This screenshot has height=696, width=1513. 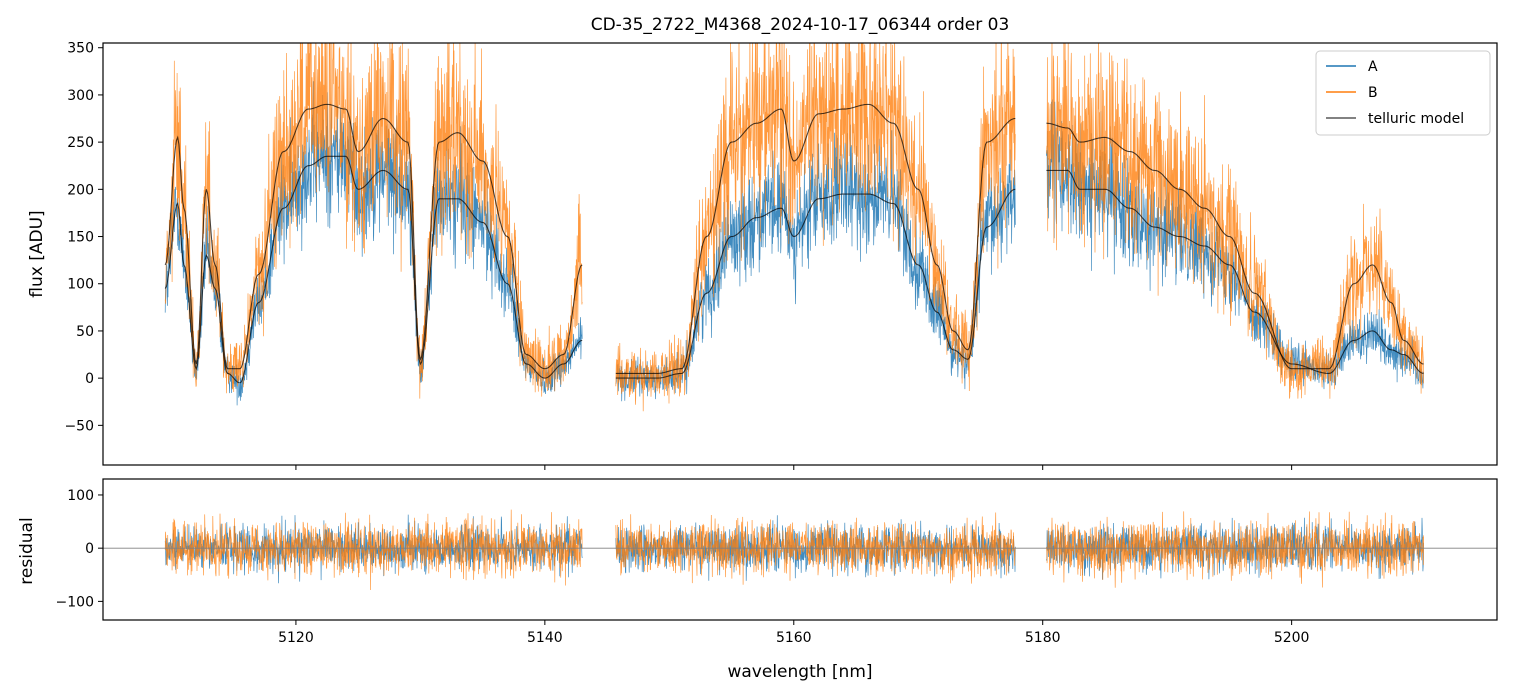 What do you see at coordinates (80, 190) in the screenshot?
I see `flux-y-tick-label-5: 200` at bounding box center [80, 190].